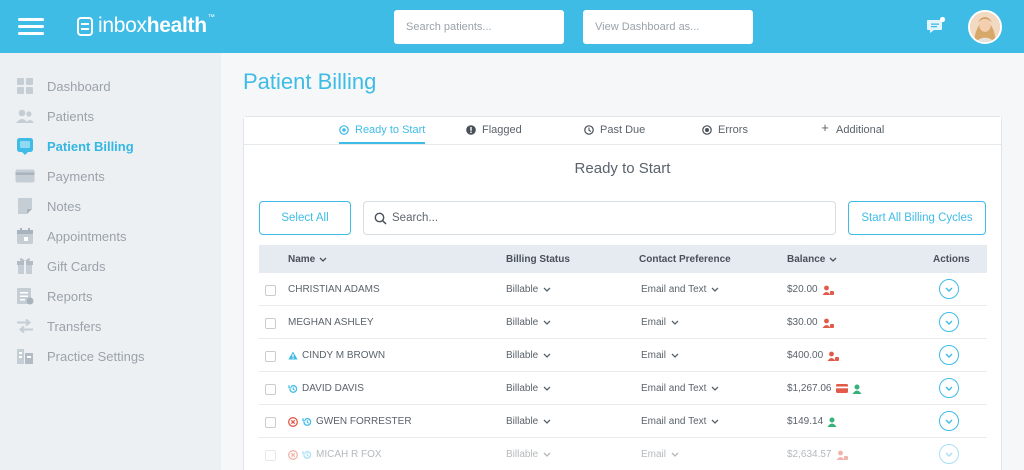  What do you see at coordinates (58, 326) in the screenshot?
I see `sidebar-item-transfers: Transfers` at bounding box center [58, 326].